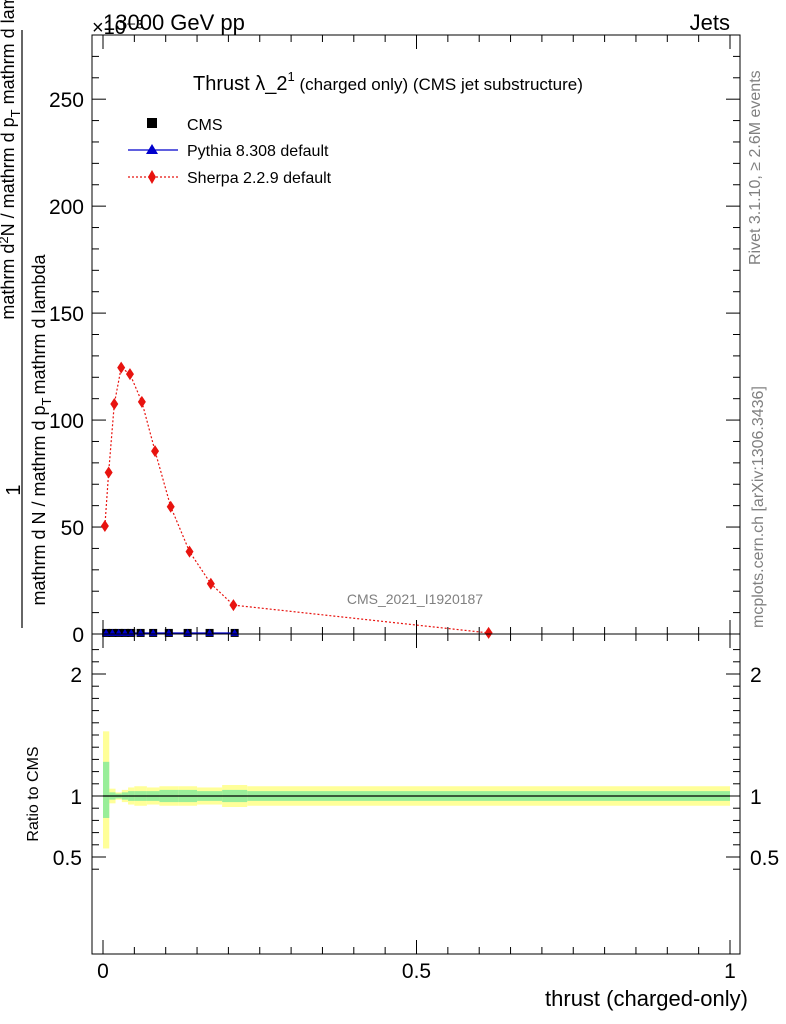 The width and height of the screenshot is (786, 1024). What do you see at coordinates (755, 167) in the screenshot?
I see `rivet-label: Rivet 3.1.10, ≥ 2.6M events` at bounding box center [755, 167].